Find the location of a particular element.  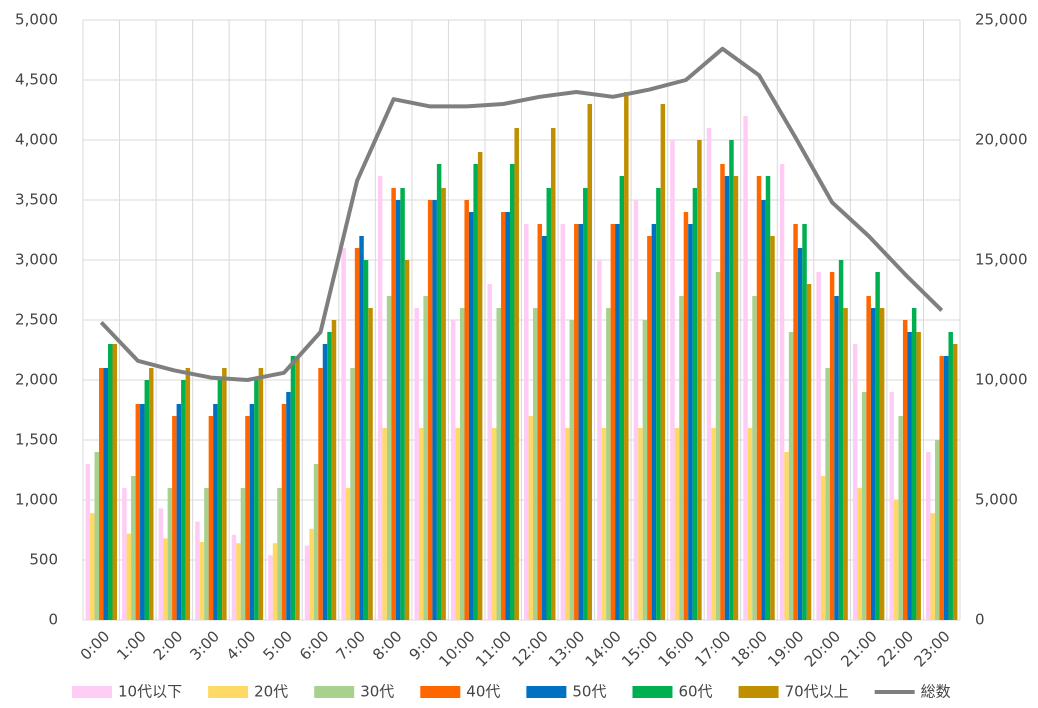

legend-item: 40代 is located at coordinates (460, 692).